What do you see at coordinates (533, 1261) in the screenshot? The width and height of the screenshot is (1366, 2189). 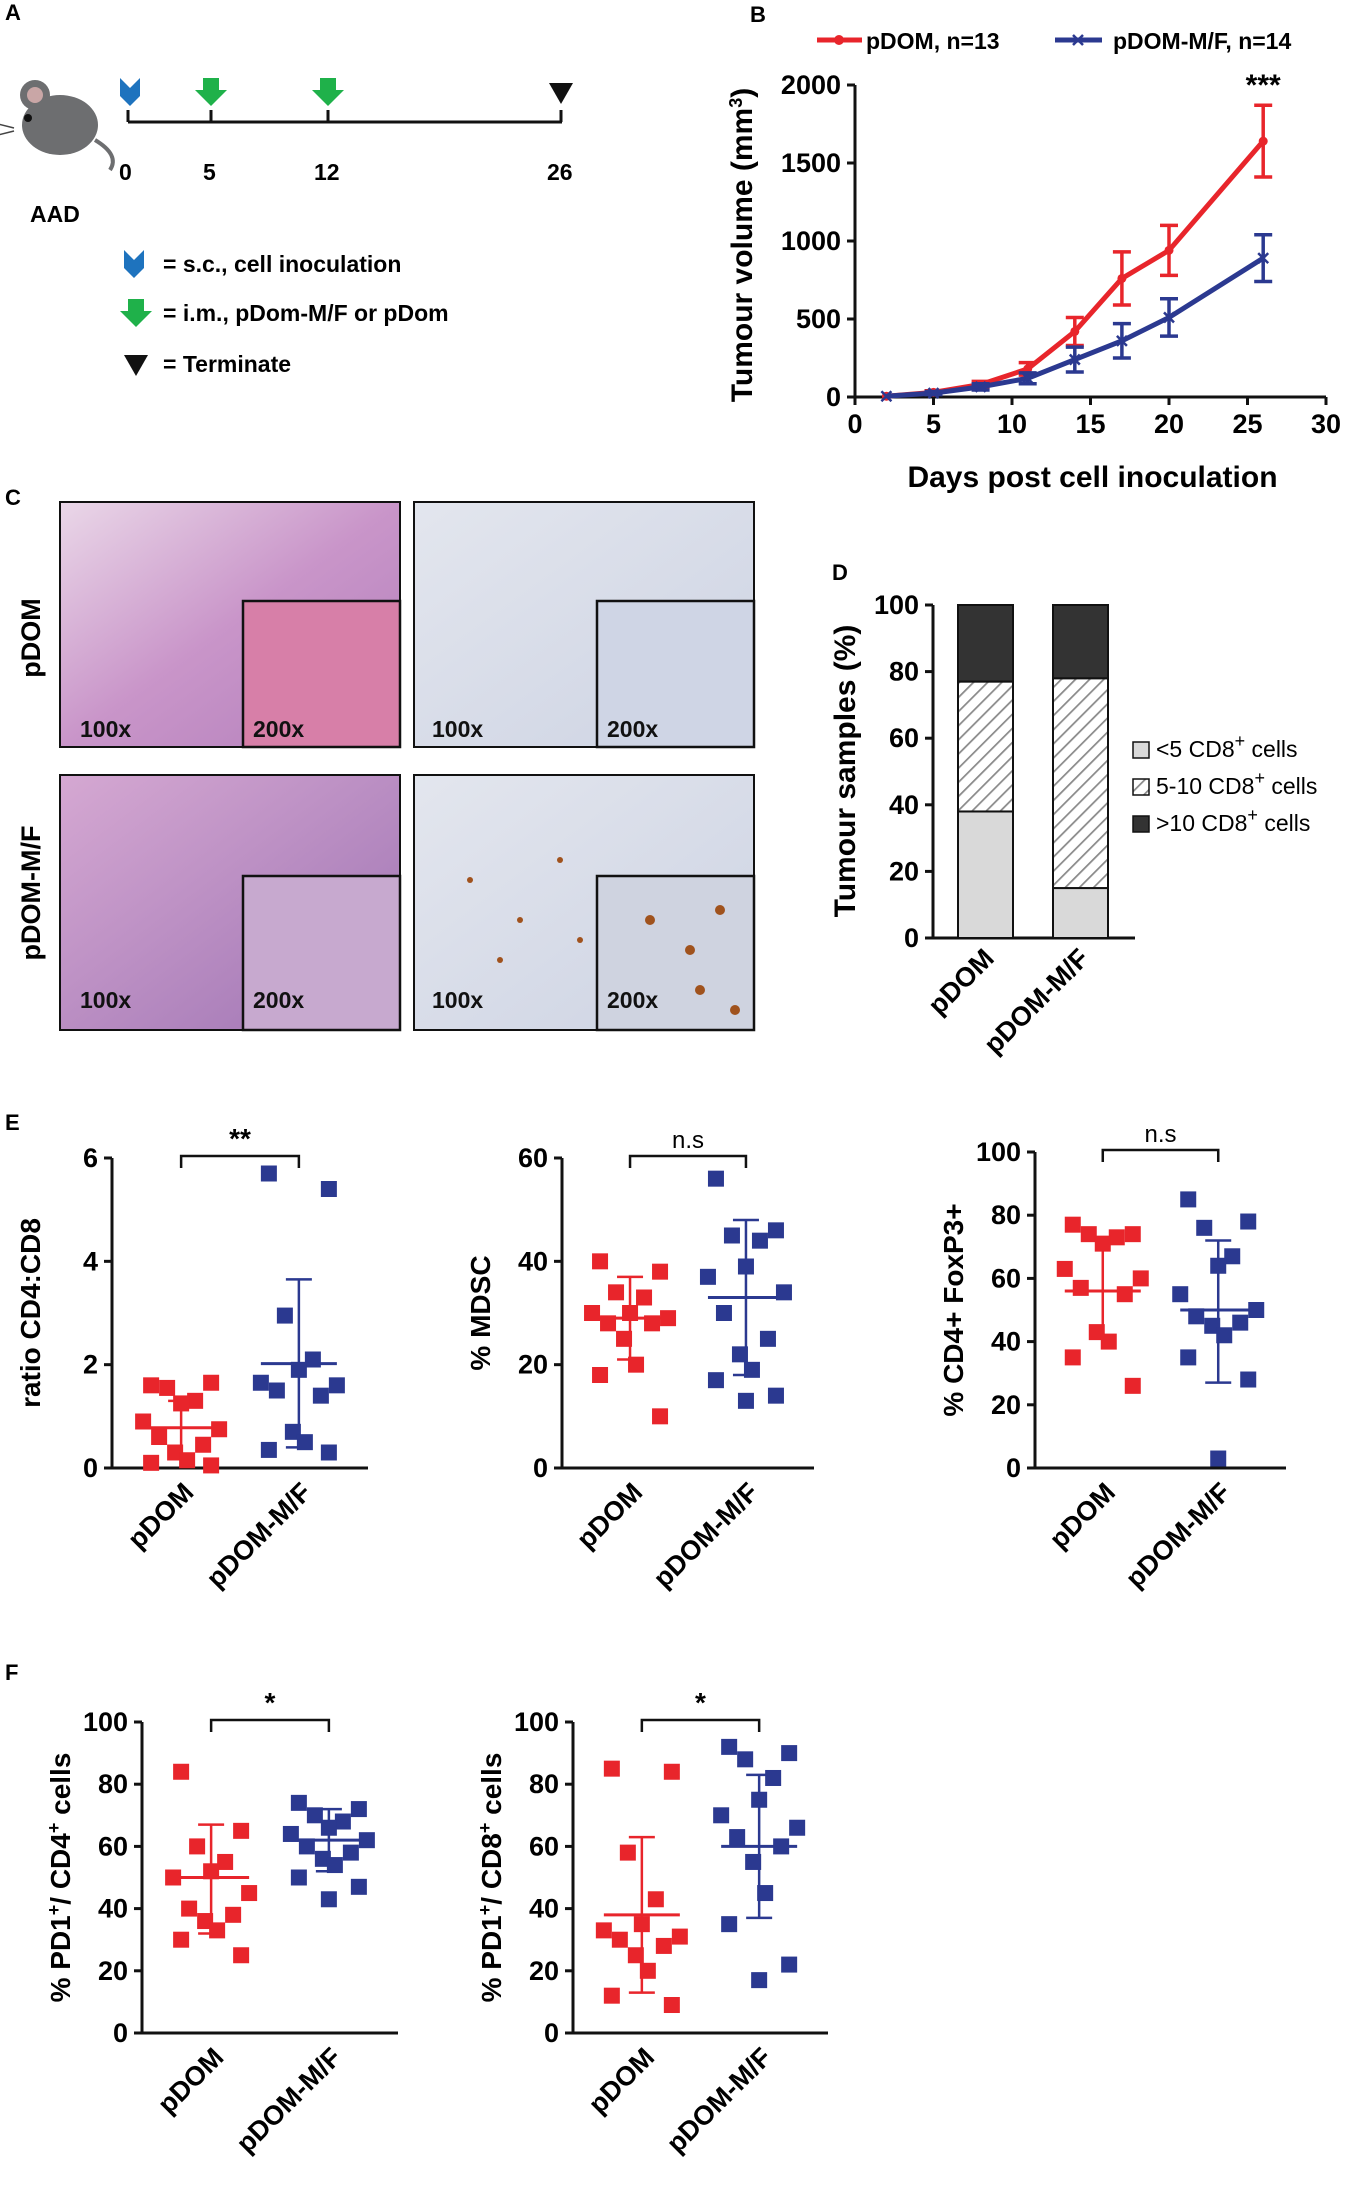 I see `y-tick-label: 40` at bounding box center [533, 1261].